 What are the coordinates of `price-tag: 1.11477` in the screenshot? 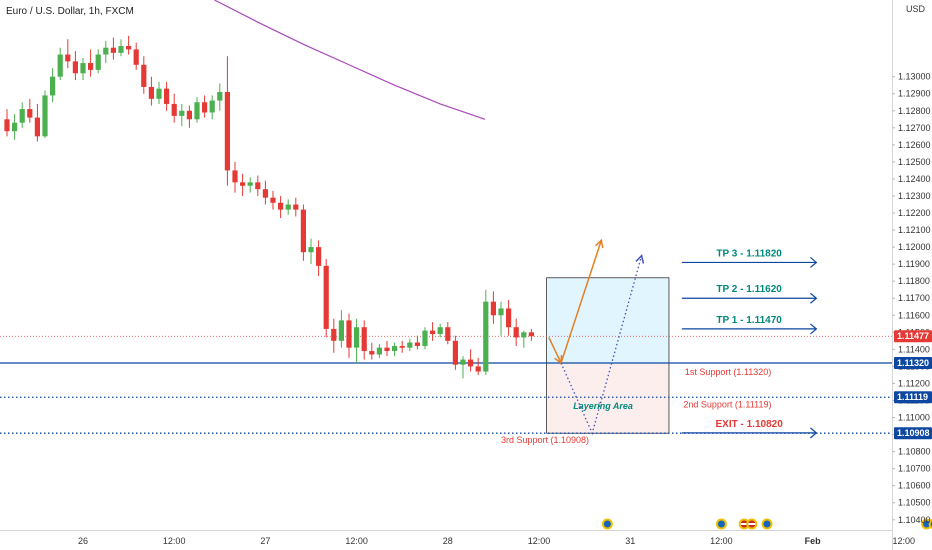 It's located at (913, 336).